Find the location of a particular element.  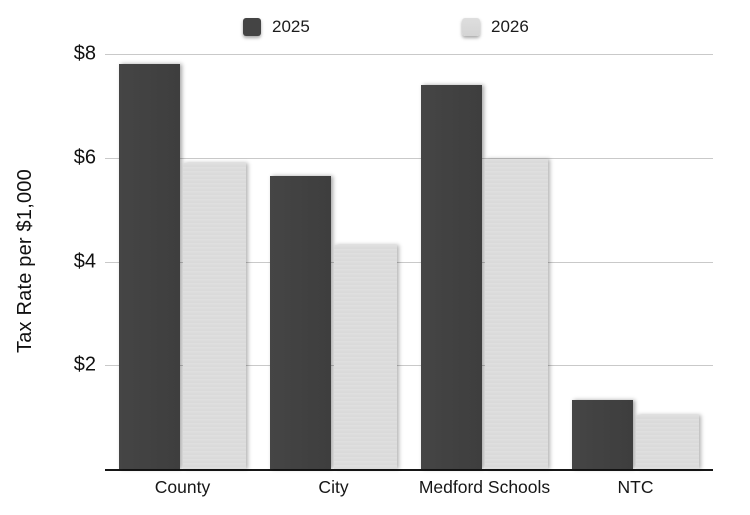

bar-2026-county is located at coordinates (214, 315).